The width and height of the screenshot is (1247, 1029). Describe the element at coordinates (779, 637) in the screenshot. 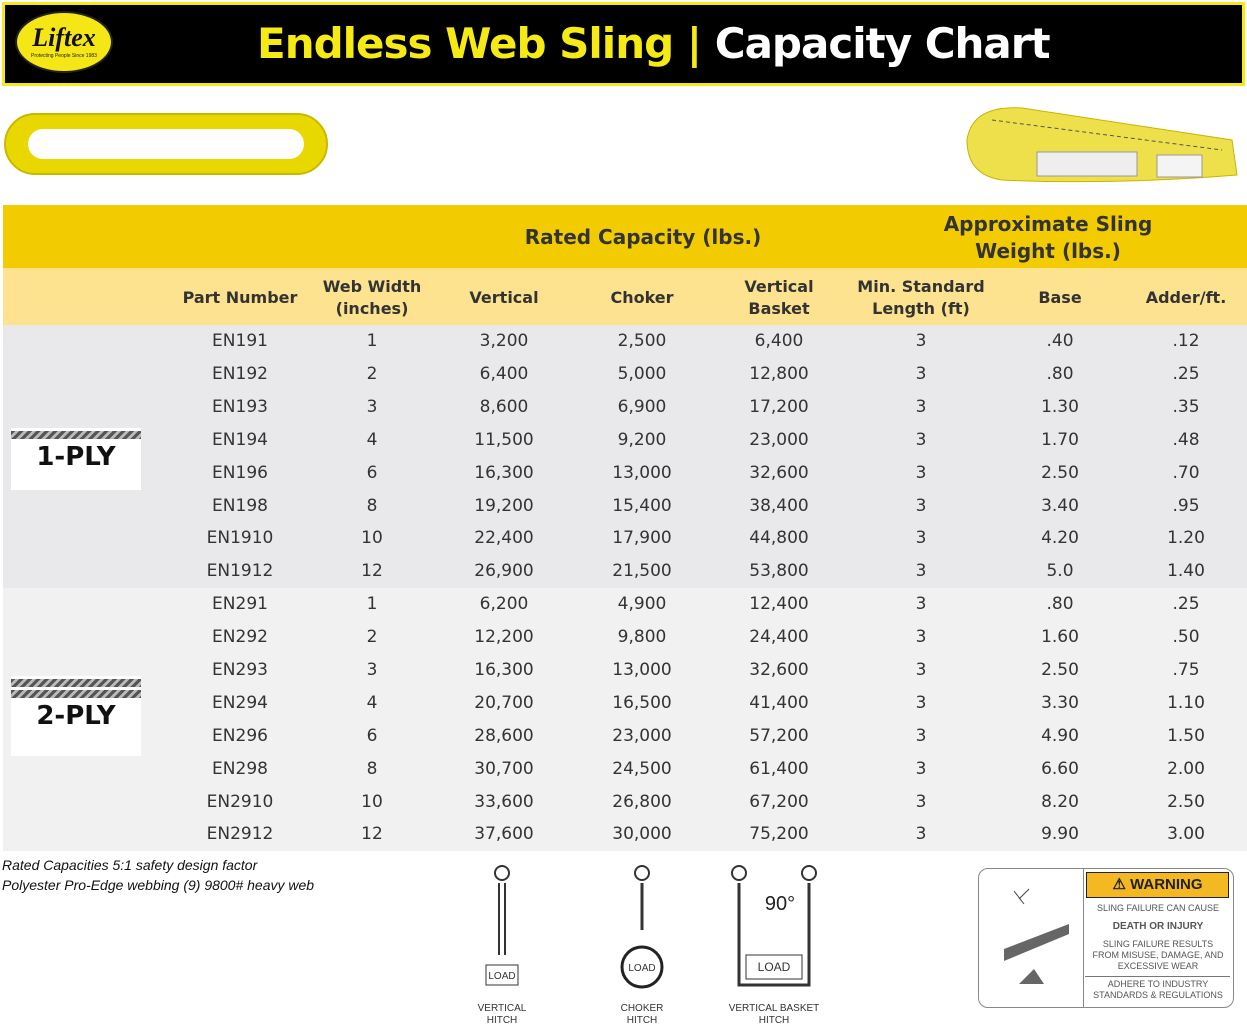

I see `table-cell: 24,400` at that location.